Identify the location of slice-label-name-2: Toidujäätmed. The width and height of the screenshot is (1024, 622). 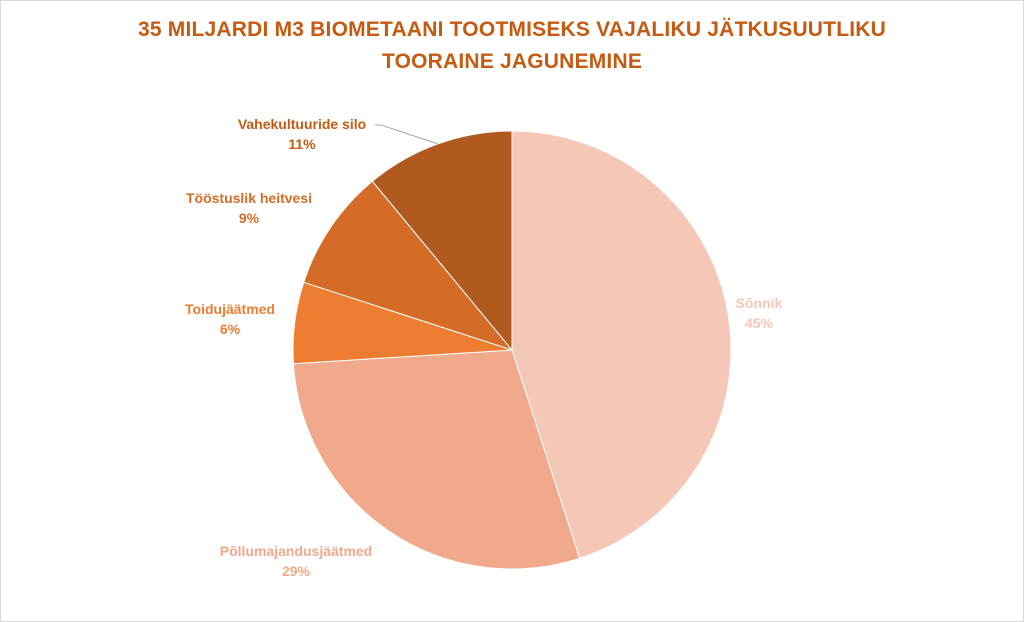
(230, 309).